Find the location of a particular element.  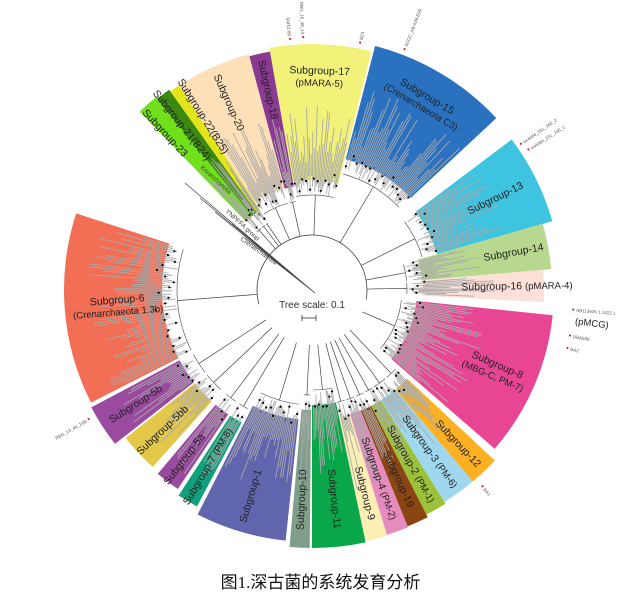

subgroup-alias: (pMARA-5) is located at coordinates (319, 83).